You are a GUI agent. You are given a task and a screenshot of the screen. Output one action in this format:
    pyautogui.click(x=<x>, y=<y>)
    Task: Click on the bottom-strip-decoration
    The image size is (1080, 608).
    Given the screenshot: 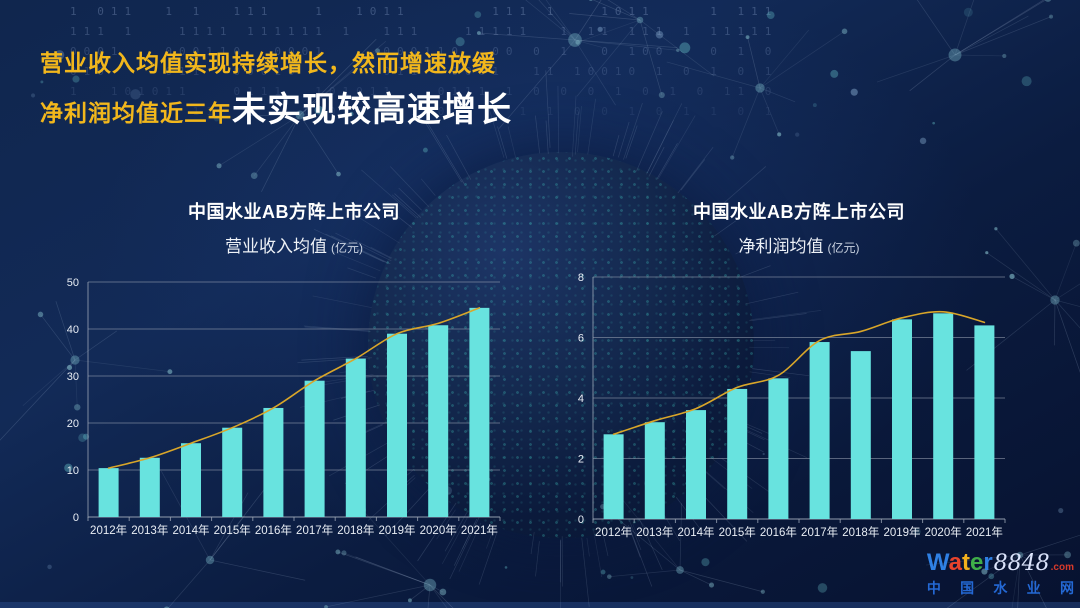 What is the action you would take?
    pyautogui.click(x=540, y=605)
    